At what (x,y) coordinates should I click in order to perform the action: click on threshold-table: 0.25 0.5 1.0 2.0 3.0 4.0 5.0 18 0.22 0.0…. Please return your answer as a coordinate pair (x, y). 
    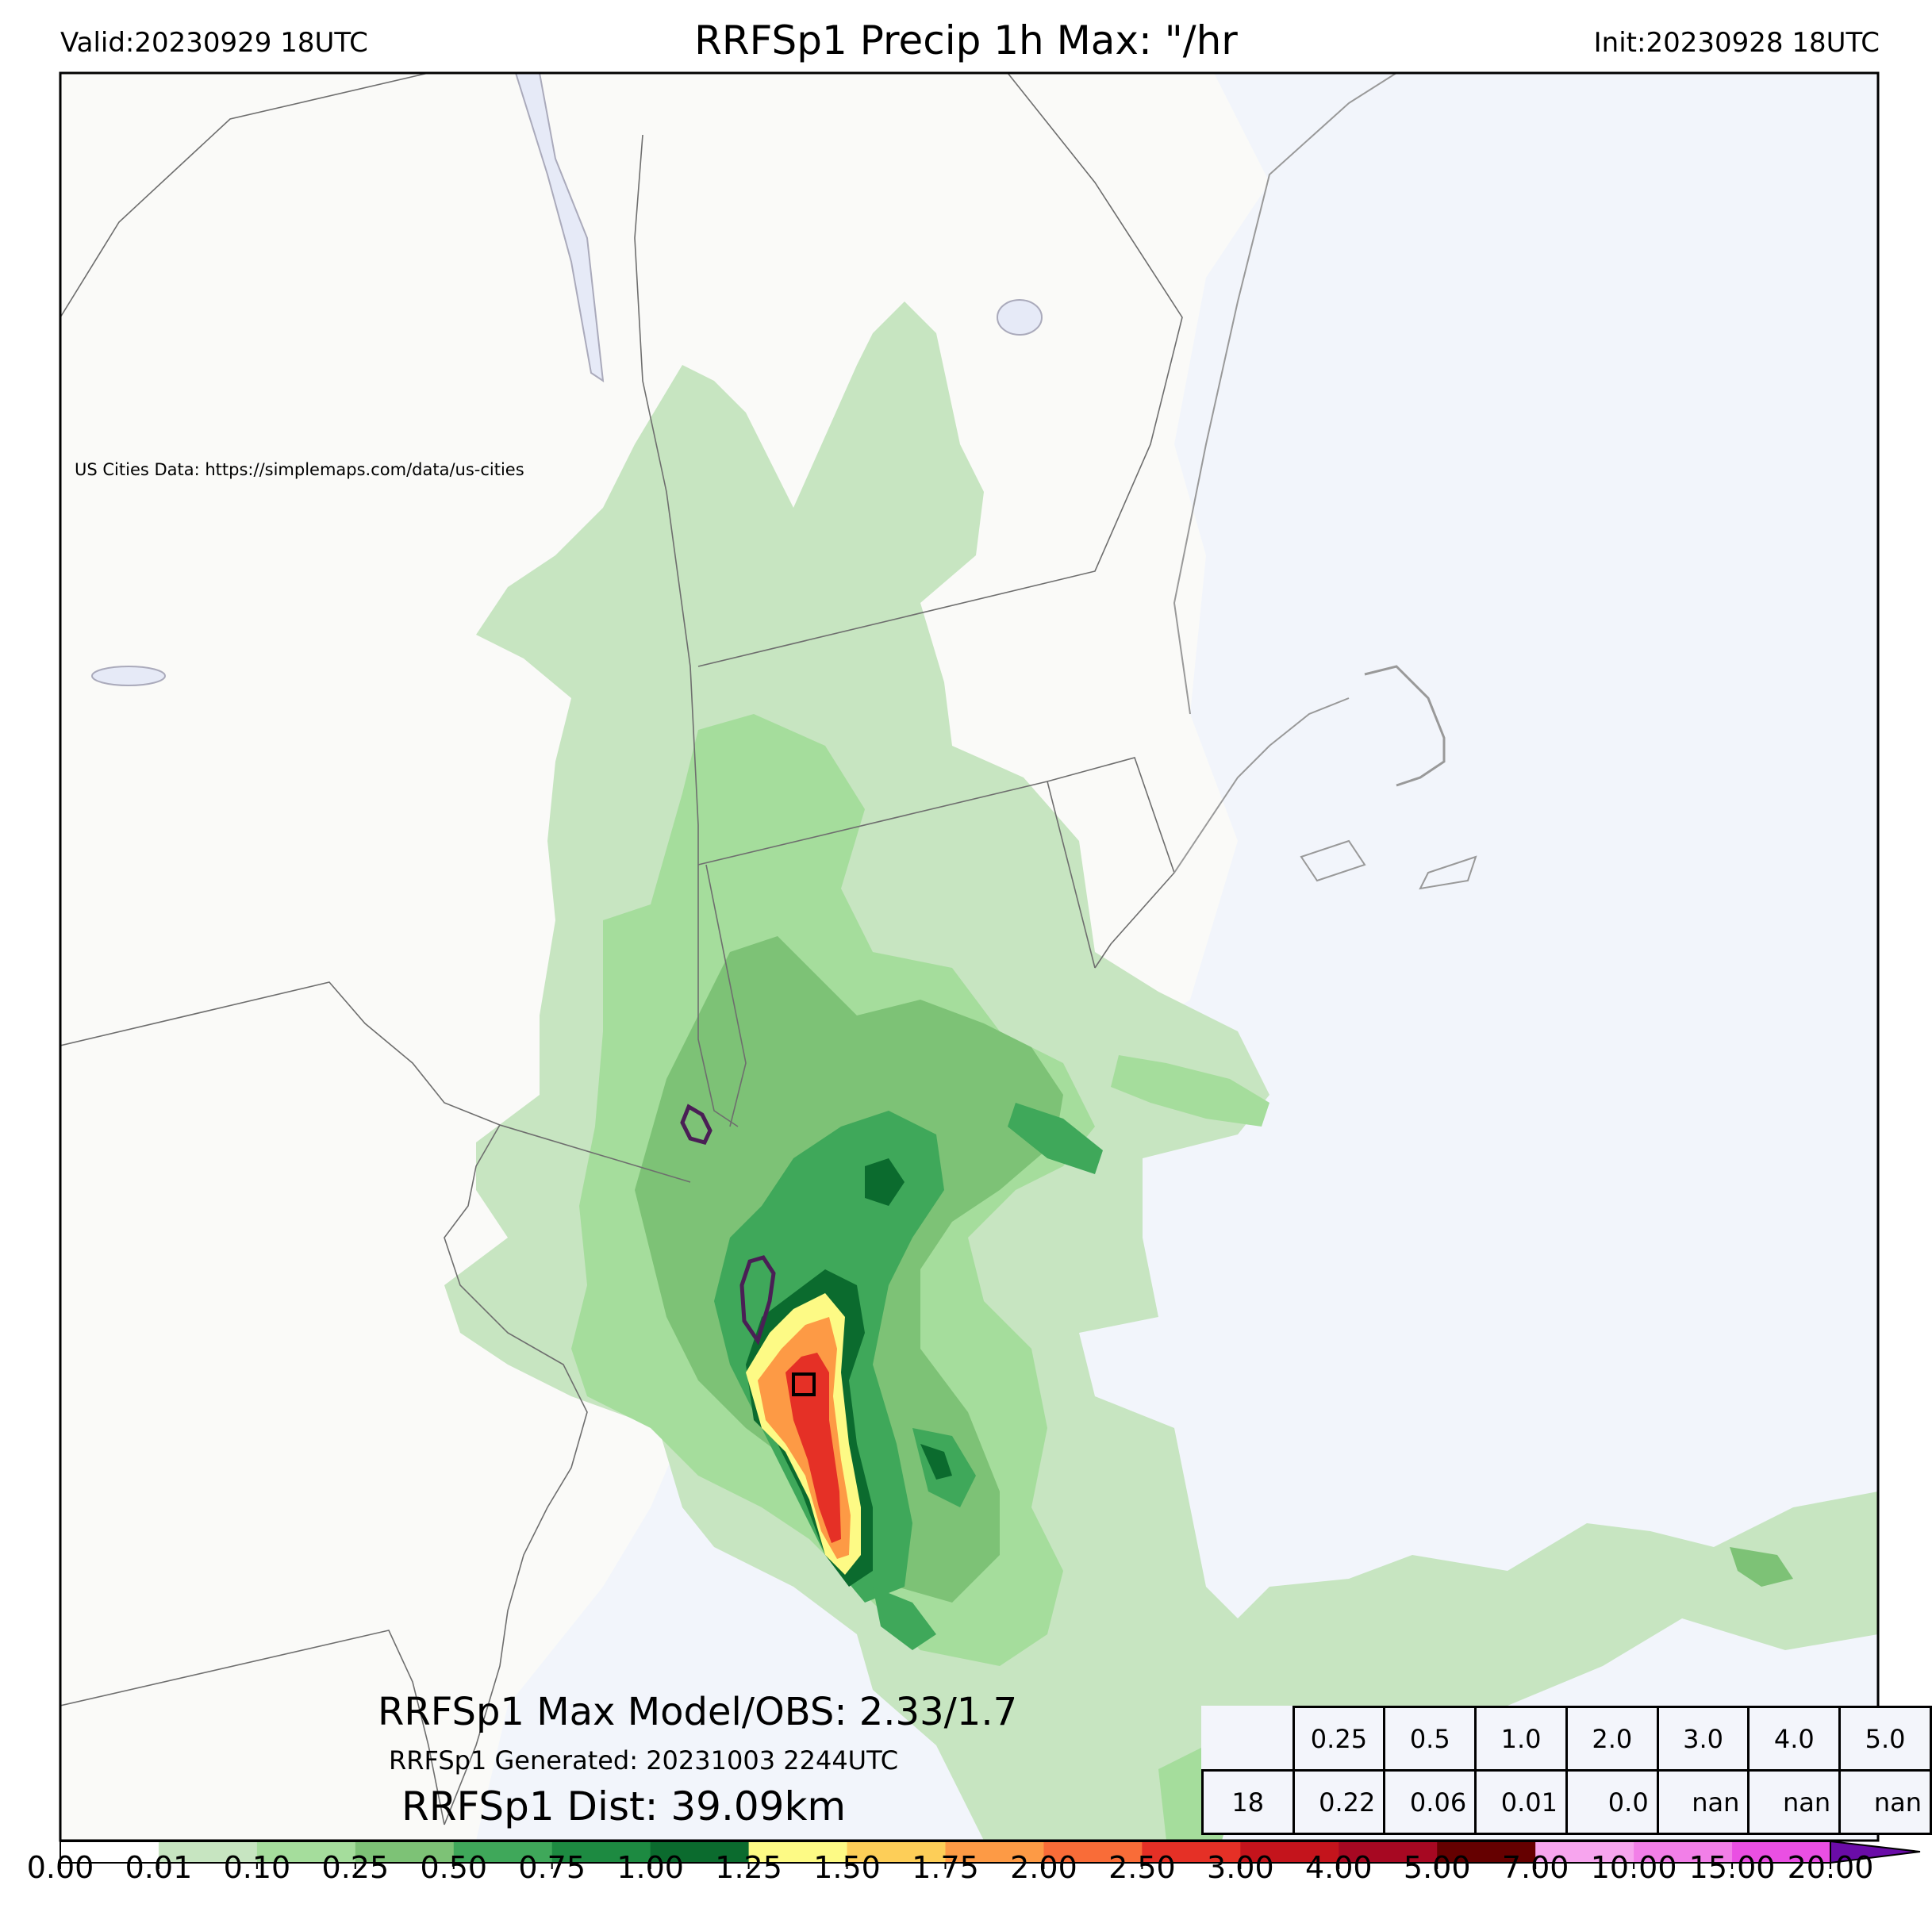
    Looking at the image, I should click on (1566, 1771).